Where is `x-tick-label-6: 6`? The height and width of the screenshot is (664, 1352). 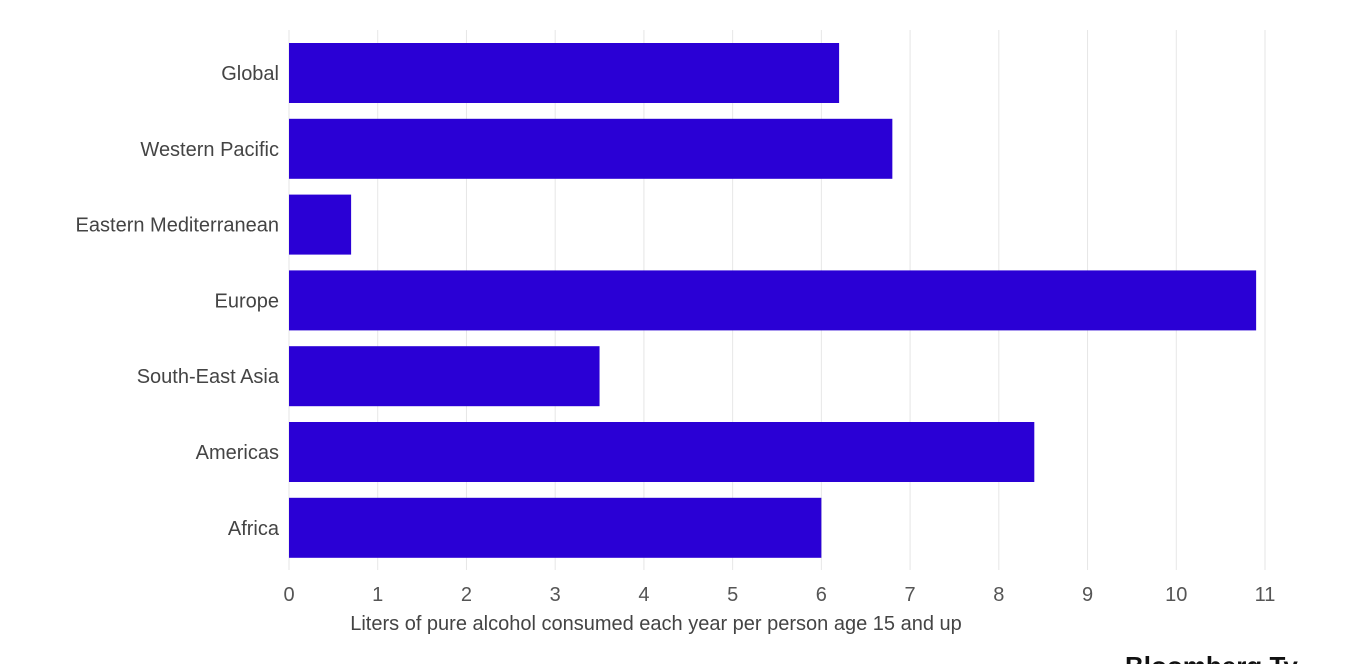
x-tick-label-6: 6 is located at coordinates (821, 595).